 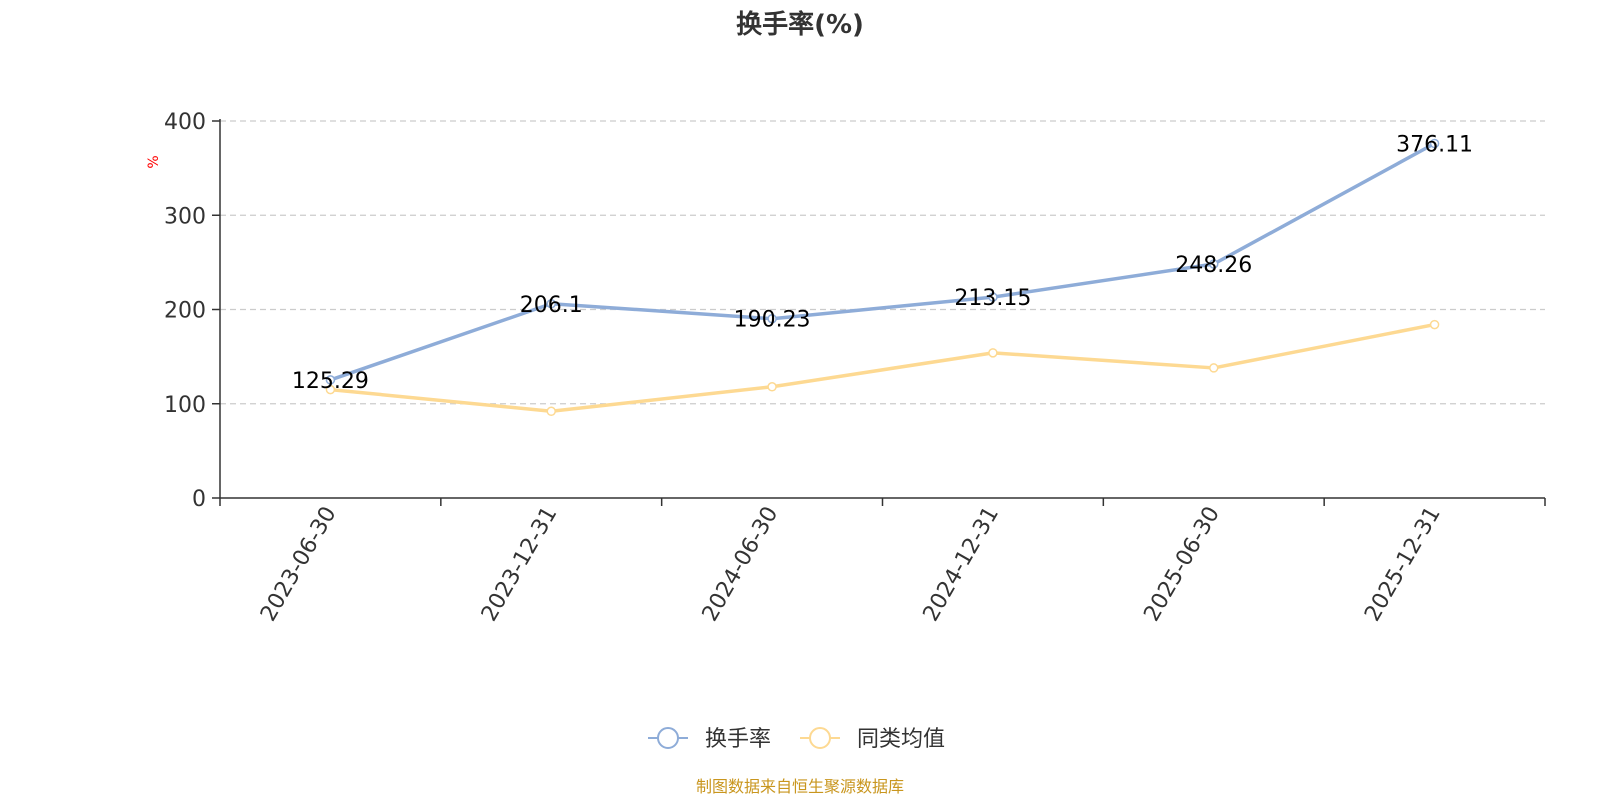 What do you see at coordinates (741, 564) in the screenshot?
I see `x-tick-label: 2024-06-30` at bounding box center [741, 564].